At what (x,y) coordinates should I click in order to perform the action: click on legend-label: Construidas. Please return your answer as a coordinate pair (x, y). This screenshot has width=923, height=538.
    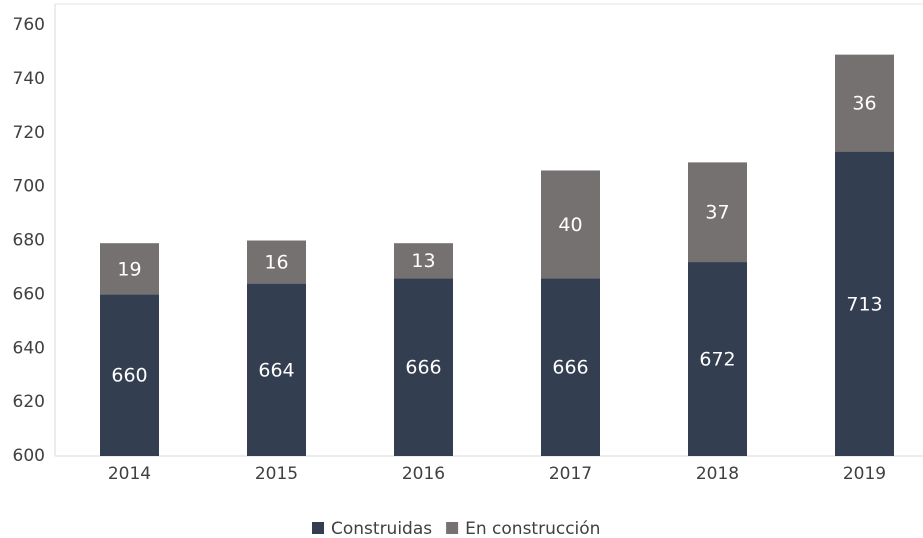
    Looking at the image, I should click on (381, 528).